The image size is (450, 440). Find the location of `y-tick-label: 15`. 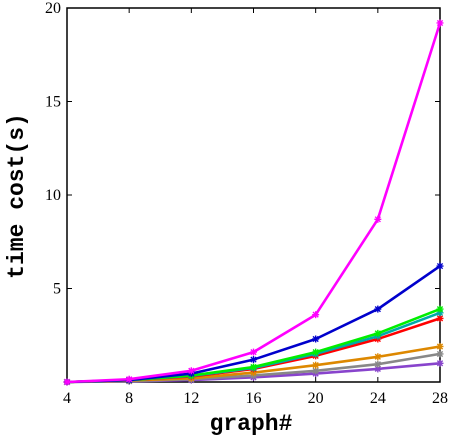

y-tick-label: 15 is located at coordinates (53, 102).